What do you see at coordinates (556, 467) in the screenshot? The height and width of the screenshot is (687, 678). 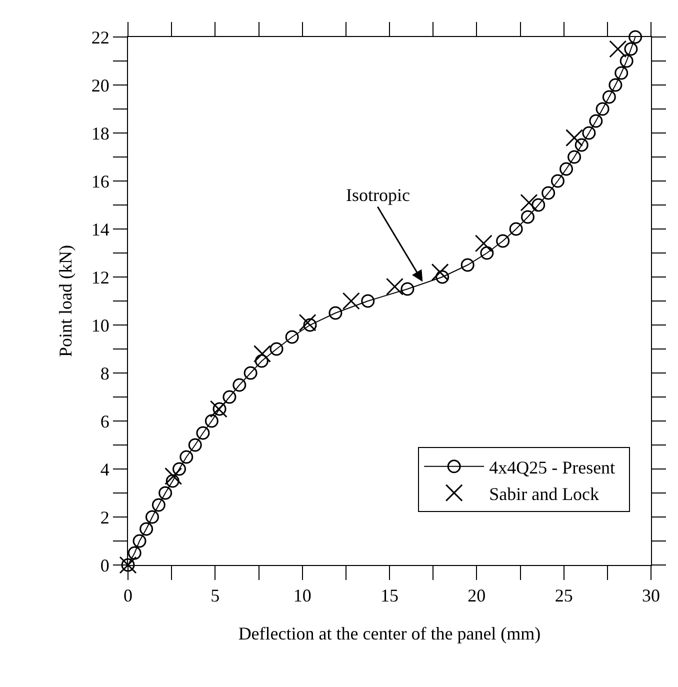 I see `legend-label: 4x4Q25 - Present` at bounding box center [556, 467].